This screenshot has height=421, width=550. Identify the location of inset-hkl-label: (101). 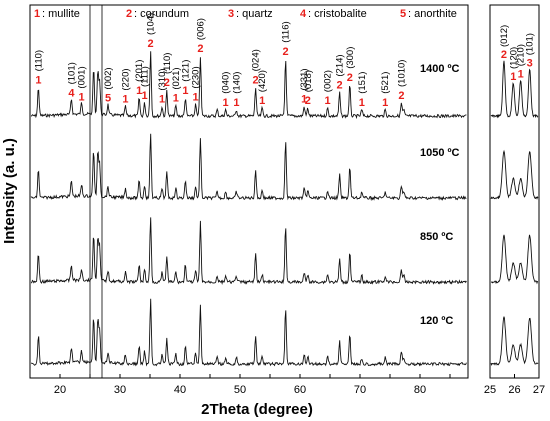
(530, 44).